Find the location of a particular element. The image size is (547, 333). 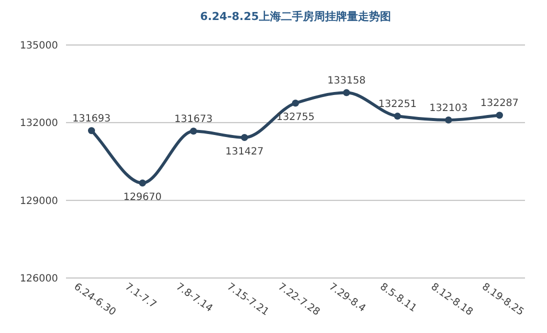

data-label: 129670 is located at coordinates (142, 197).